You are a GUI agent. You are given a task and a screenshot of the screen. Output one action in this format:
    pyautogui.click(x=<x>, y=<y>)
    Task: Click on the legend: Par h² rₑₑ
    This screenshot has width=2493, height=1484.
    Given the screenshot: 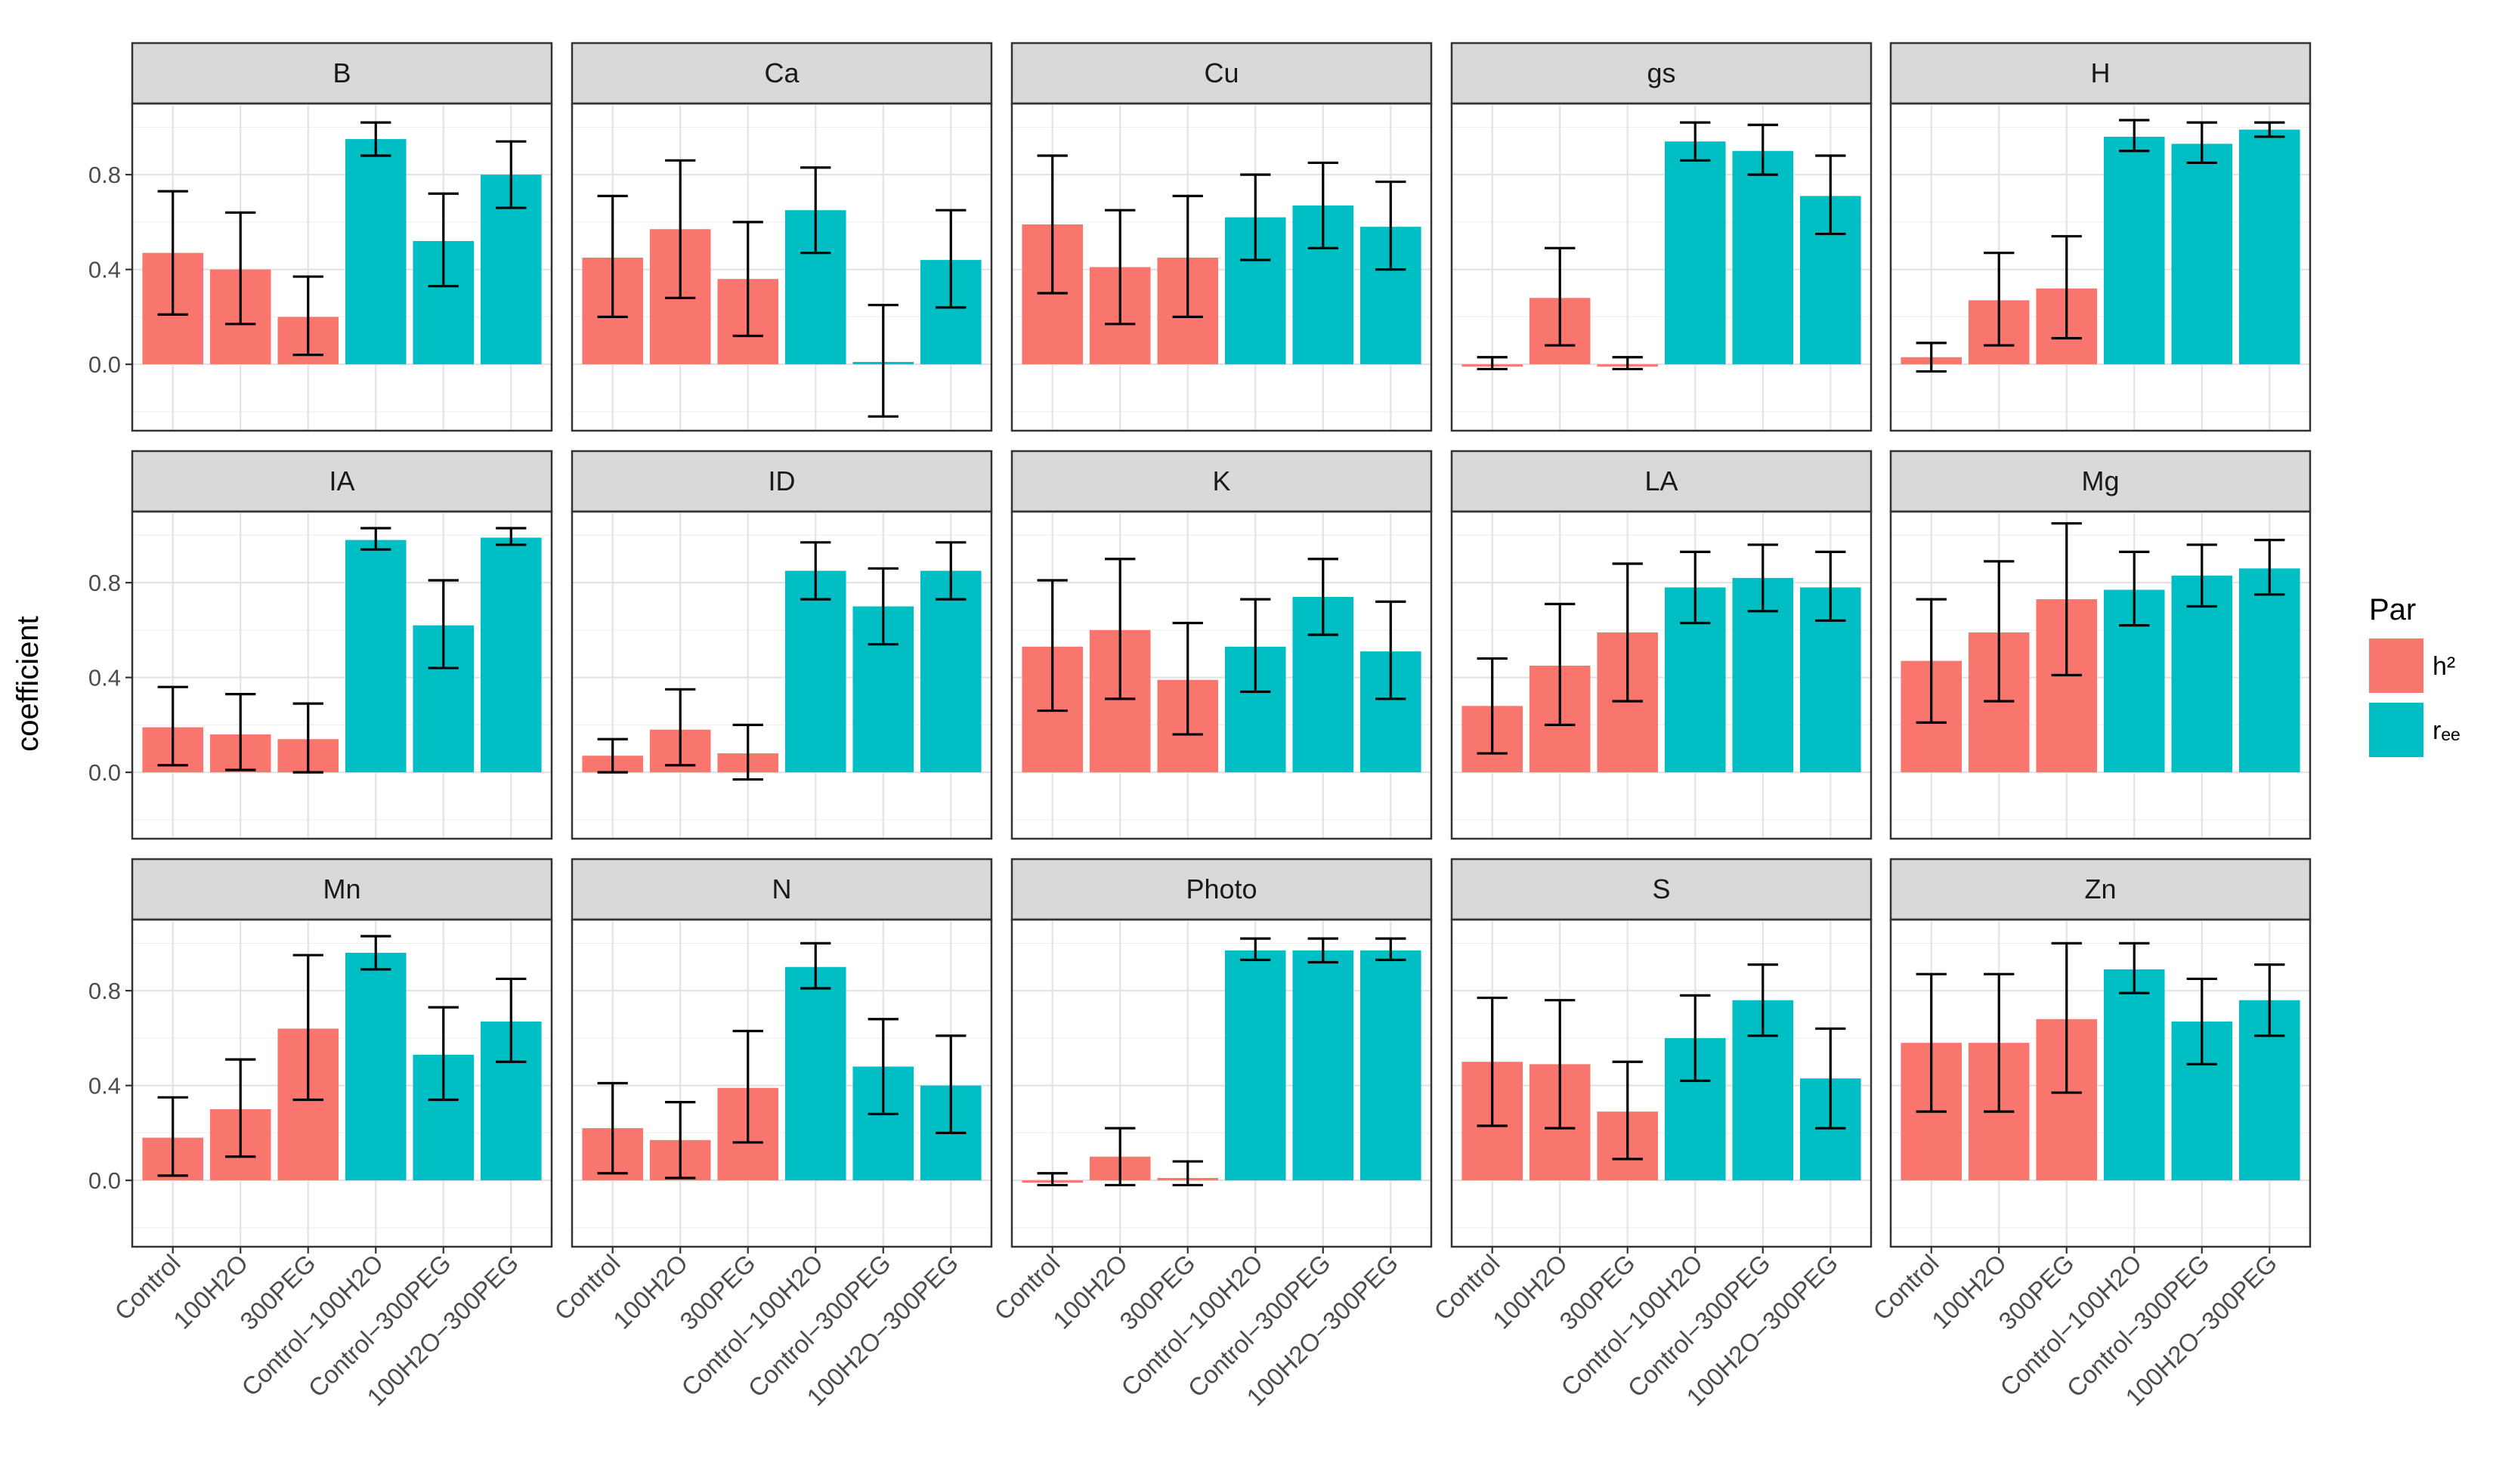 What is the action you would take?
    pyautogui.click(x=2415, y=675)
    